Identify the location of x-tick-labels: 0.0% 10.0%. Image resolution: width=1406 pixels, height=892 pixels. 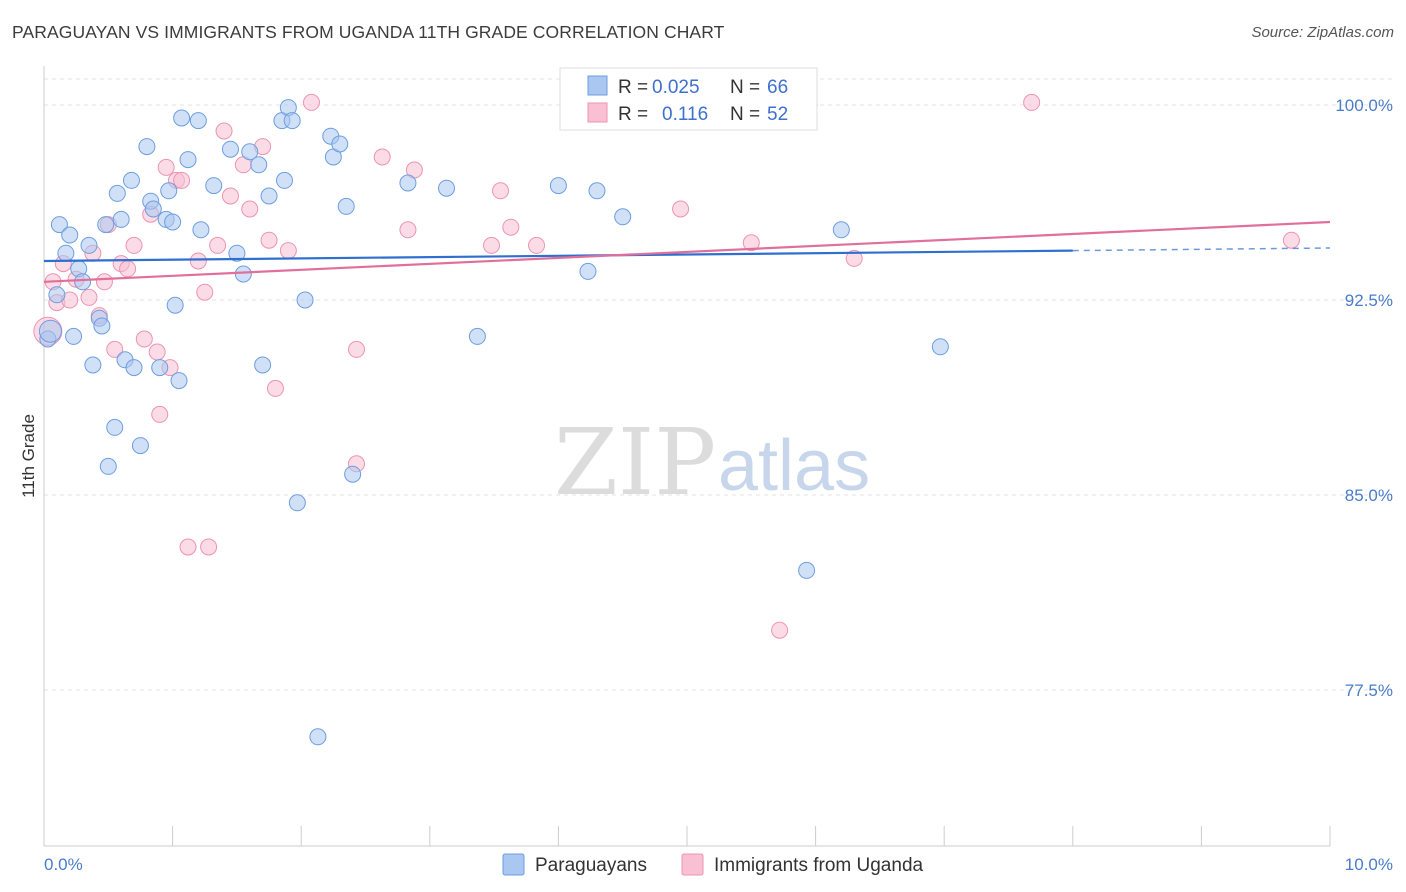
(718, 864).